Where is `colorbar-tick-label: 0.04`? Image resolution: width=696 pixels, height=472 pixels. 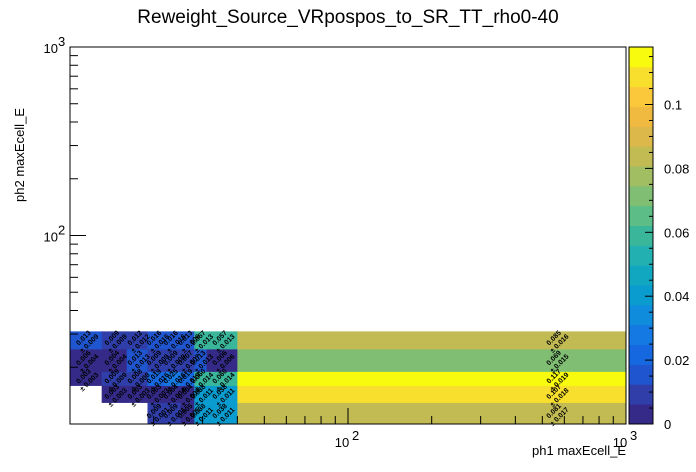
colorbar-tick-label: 0.04 is located at coordinates (676, 296).